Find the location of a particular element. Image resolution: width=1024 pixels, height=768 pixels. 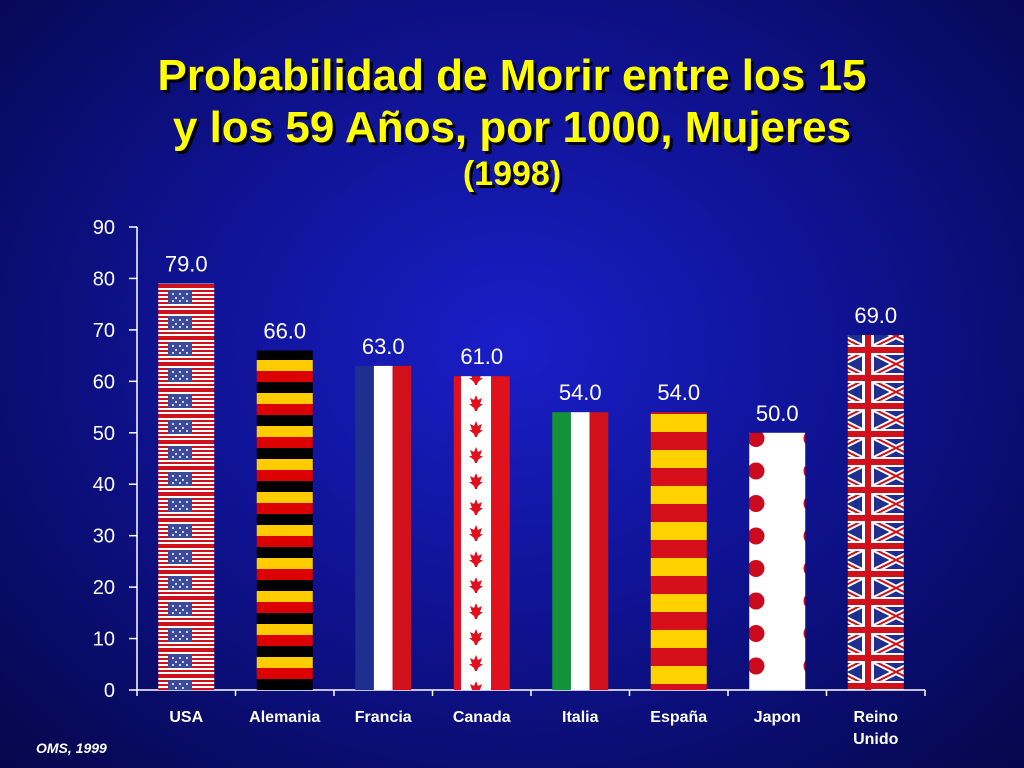

bar-value-label: 61.0 is located at coordinates (481, 356).